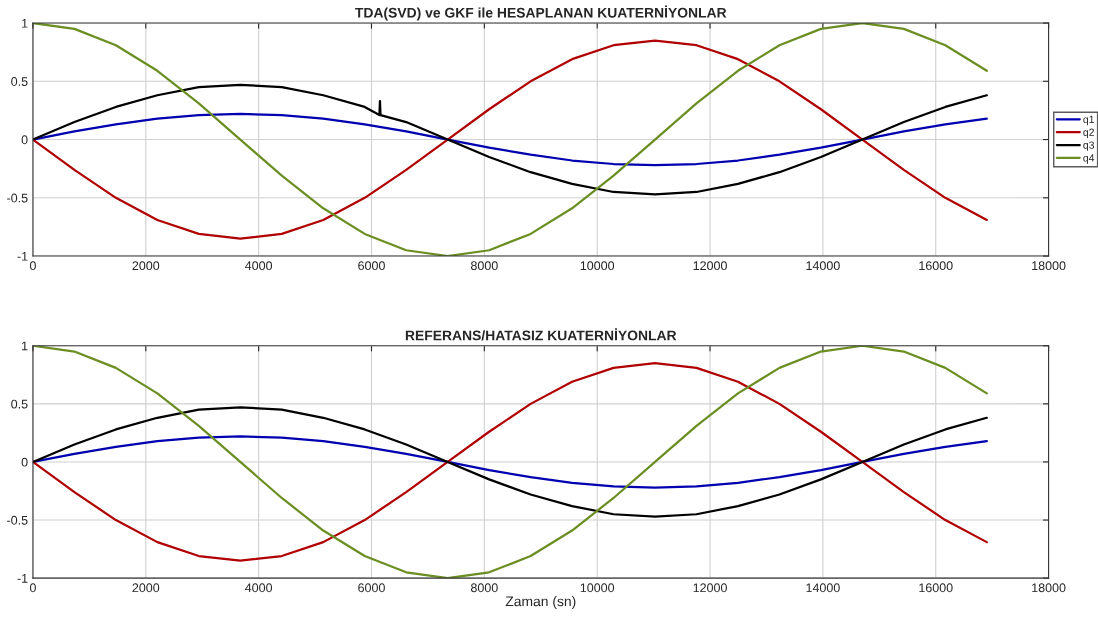 The height and width of the screenshot is (623, 1098). Describe the element at coordinates (541, 13) in the screenshot. I see `chart-title: TDA(SVD) ve GKF ile HESAPLANAN KUATERNİYONLAR` at that location.